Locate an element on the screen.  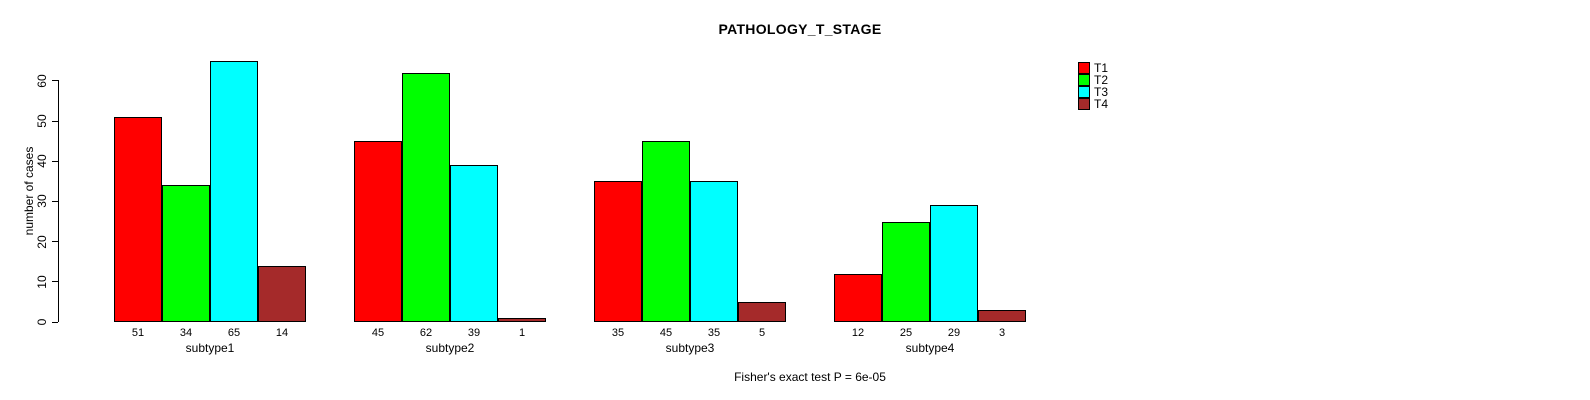
legend-row-T4: T4 is located at coordinates (1093, 104).